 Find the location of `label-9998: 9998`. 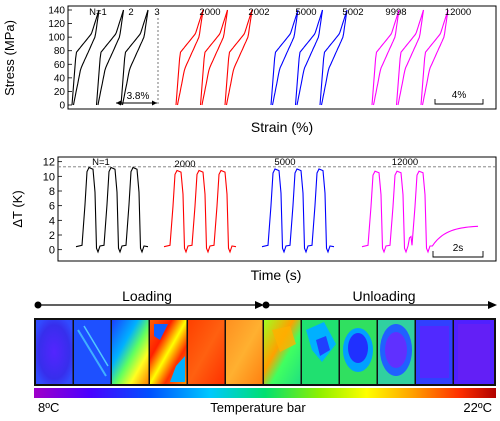

label-9998: 9998 is located at coordinates (395, 12).